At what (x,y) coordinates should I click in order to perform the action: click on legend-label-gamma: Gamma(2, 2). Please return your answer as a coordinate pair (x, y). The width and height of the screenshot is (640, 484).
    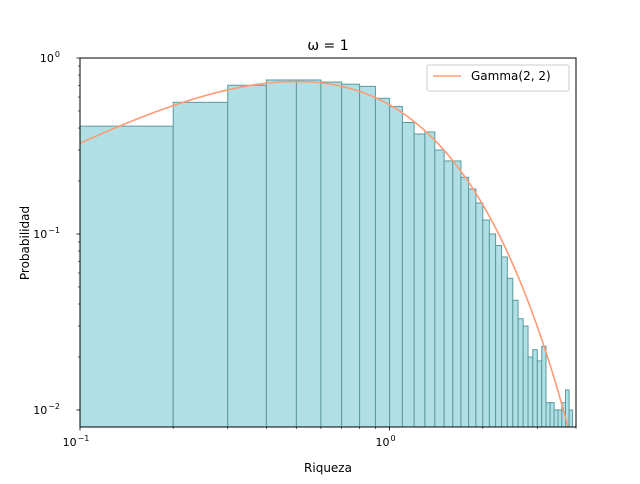
    Looking at the image, I should click on (511, 76).